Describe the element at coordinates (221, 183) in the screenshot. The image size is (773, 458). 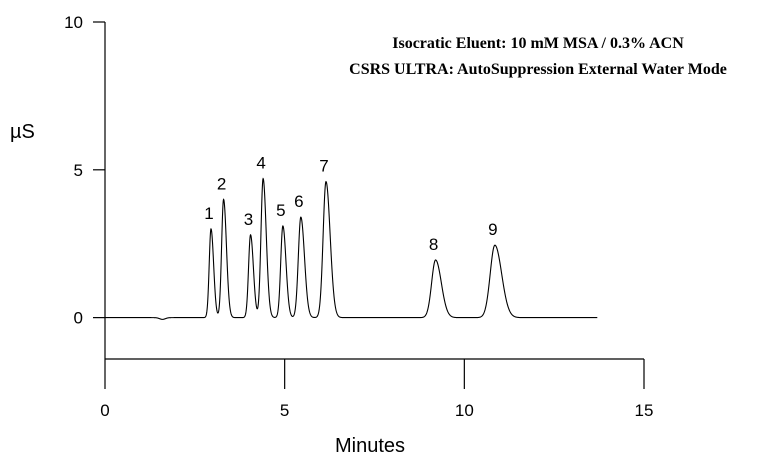
I see `peak-label-2: 2` at that location.